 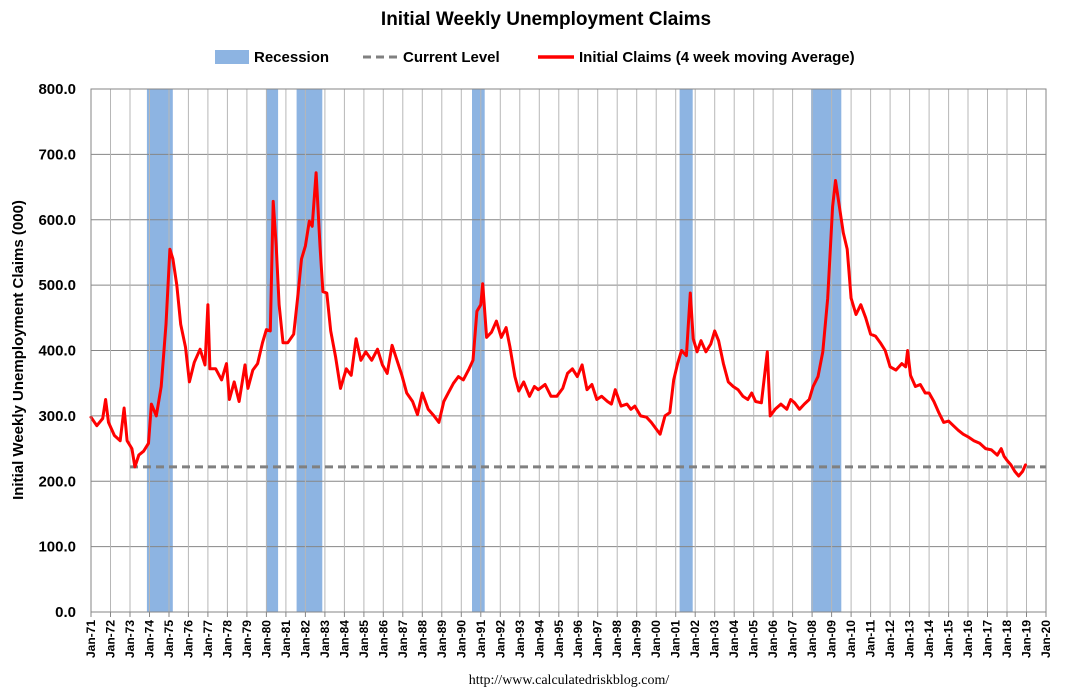 What do you see at coordinates (325, 639) in the screenshot?
I see `x-tick-label: Jan-83` at bounding box center [325, 639].